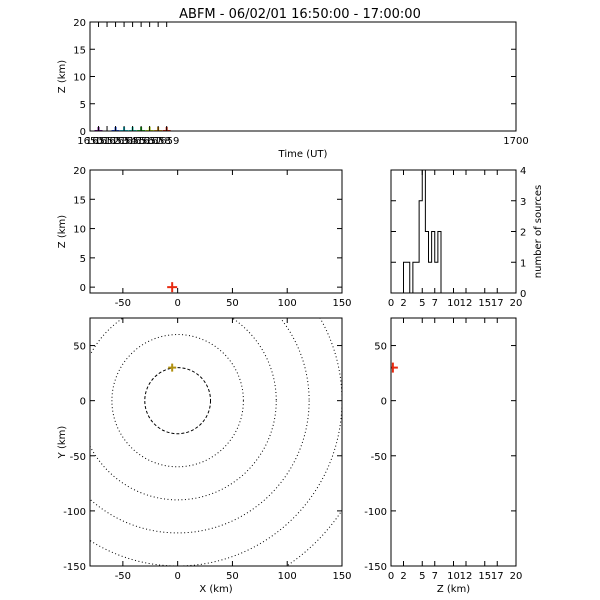  I want to click on x-axis-label: Time (UT), so click(303, 154).